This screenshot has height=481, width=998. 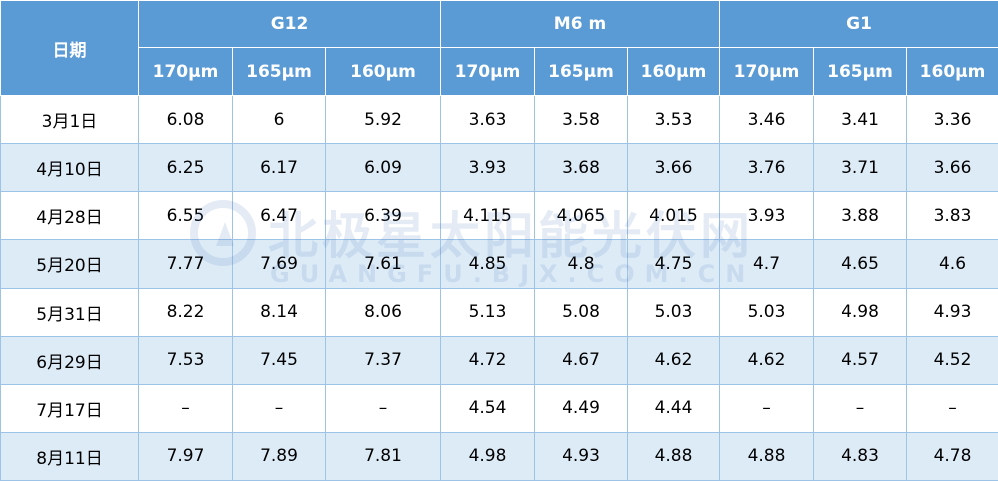 What do you see at coordinates (951, 216) in the screenshot?
I see `price-cell: 3.83` at bounding box center [951, 216].